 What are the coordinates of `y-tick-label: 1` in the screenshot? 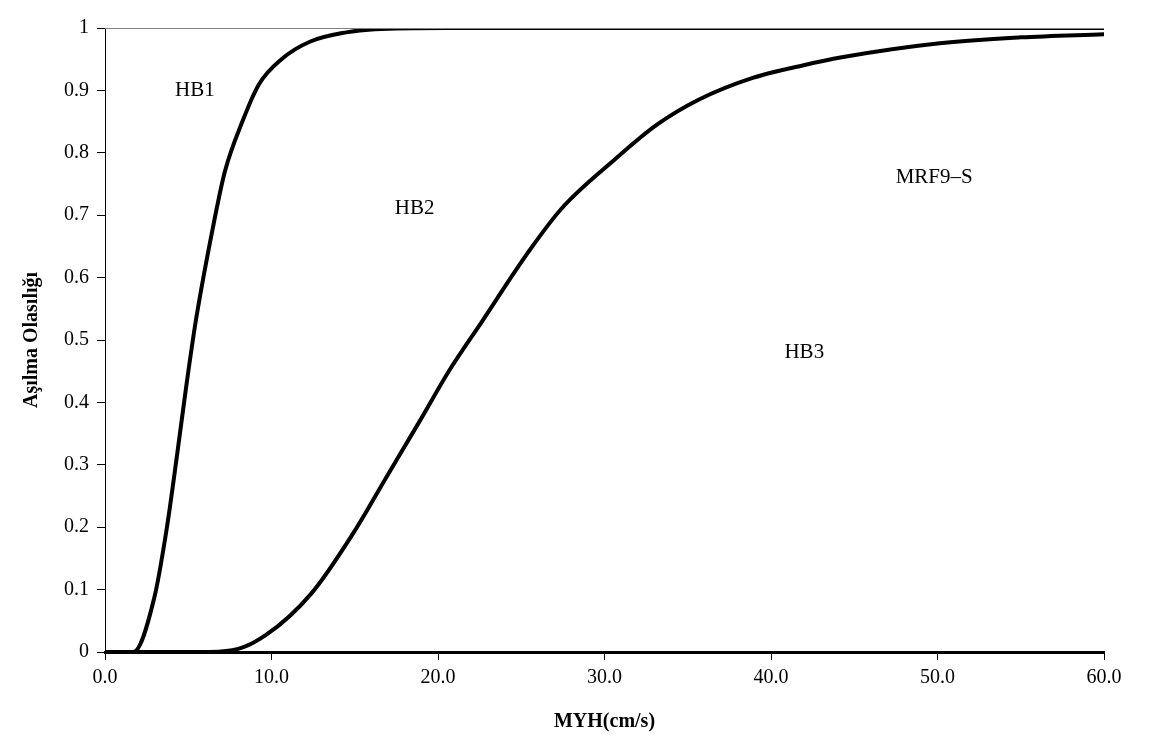 It's located at (84, 26).